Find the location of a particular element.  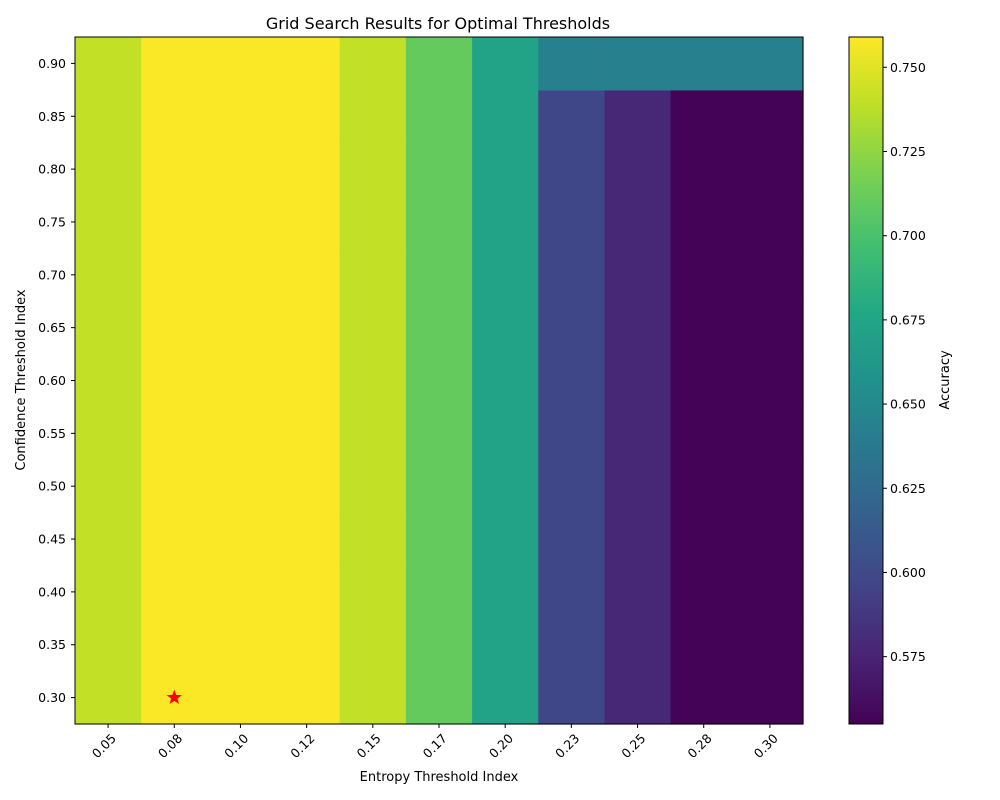

x-tick-label: 0.05 is located at coordinates (104, 746).